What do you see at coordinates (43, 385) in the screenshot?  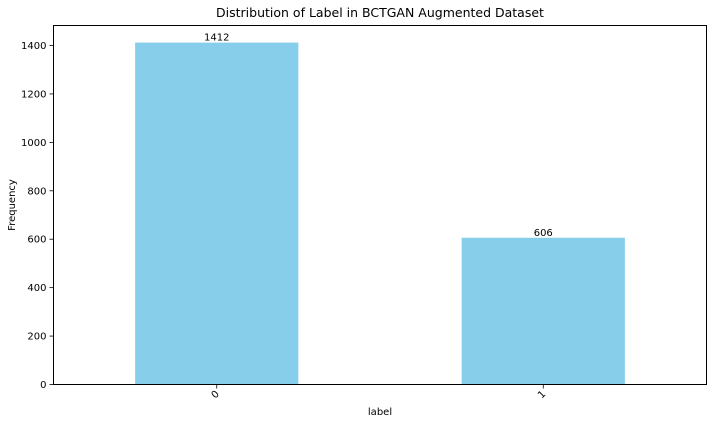 I see `y-tick-label: 0` at bounding box center [43, 385].